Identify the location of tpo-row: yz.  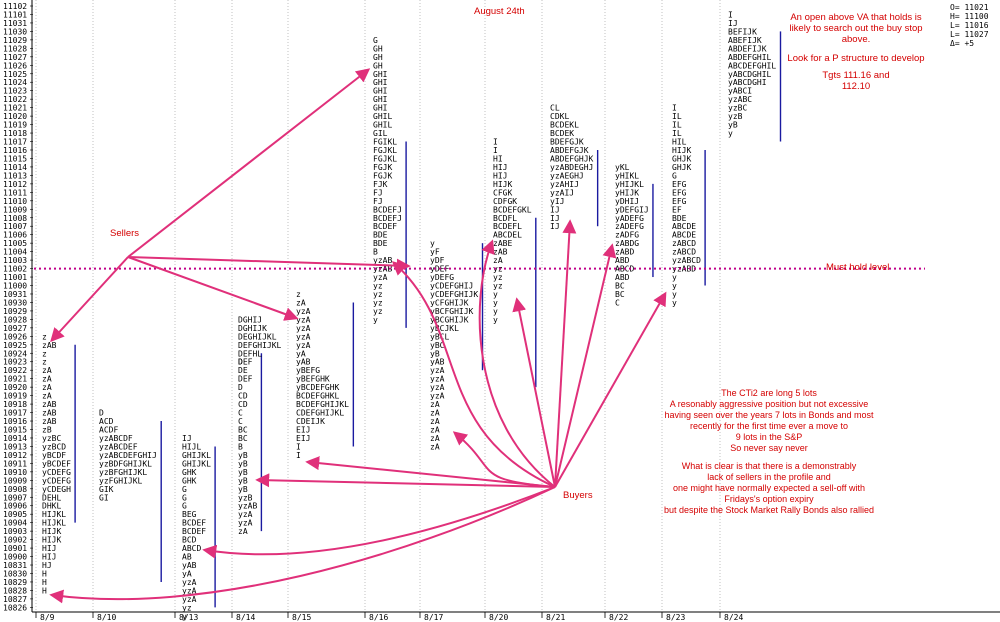
(498, 269).